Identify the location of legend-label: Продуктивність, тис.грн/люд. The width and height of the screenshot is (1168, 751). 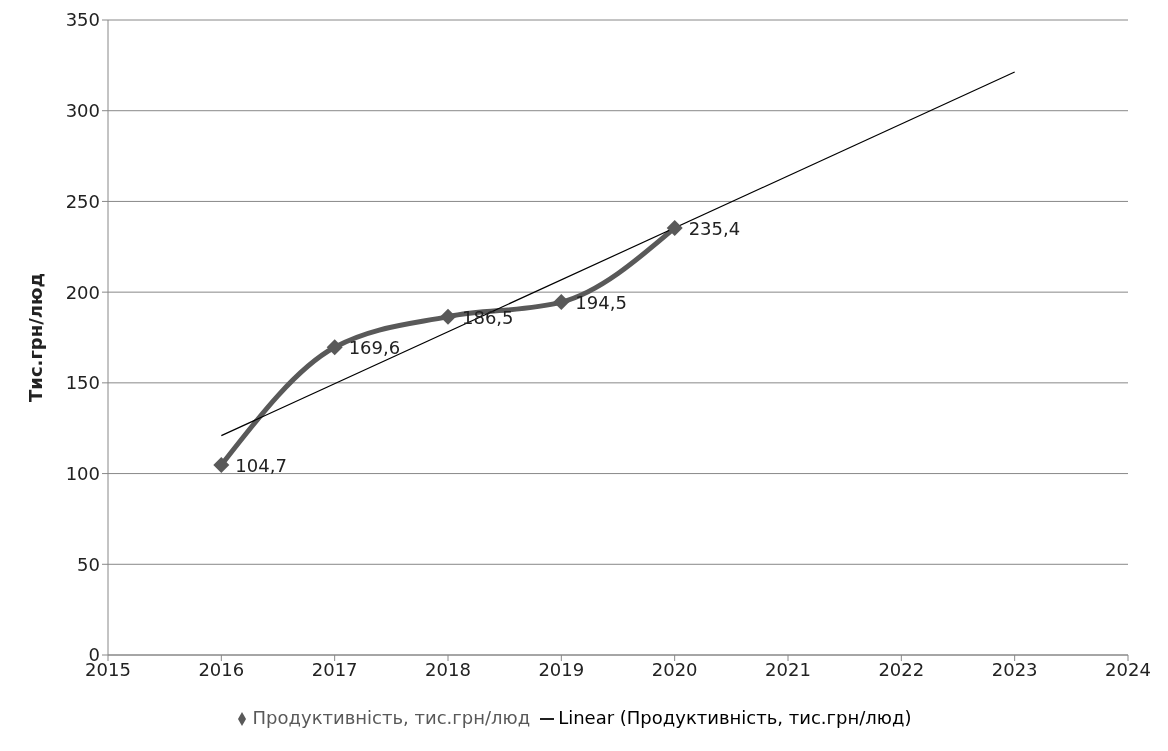
(391, 717).